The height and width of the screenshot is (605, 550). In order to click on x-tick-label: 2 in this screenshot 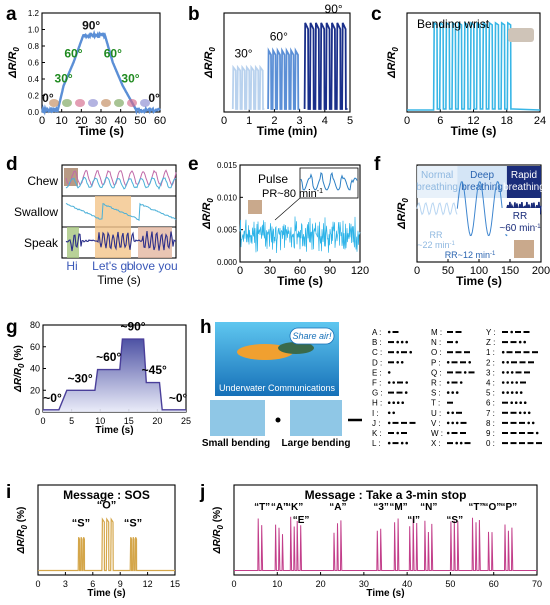, I will do `click(274, 121)`.